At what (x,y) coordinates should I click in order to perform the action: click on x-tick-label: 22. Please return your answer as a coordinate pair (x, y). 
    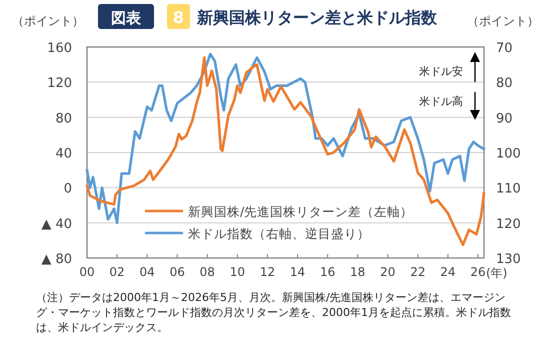
    Looking at the image, I should click on (418, 272).